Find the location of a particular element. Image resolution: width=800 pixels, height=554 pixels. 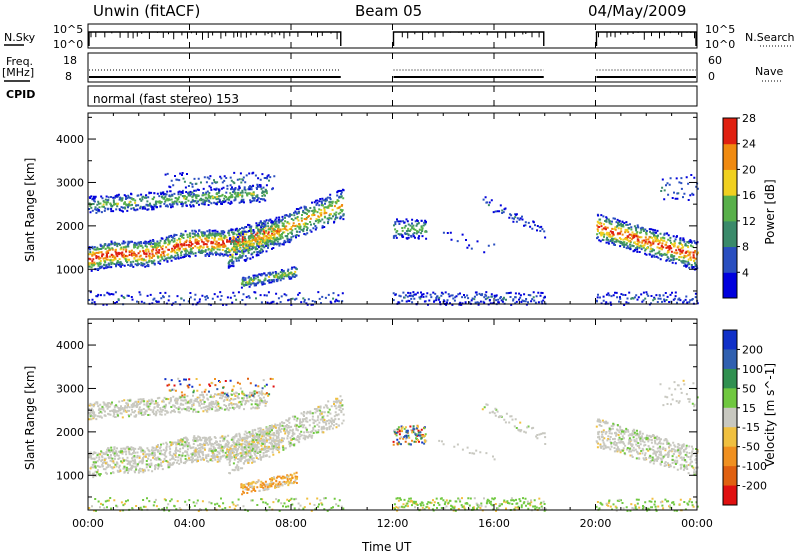

velocity-colorbar-tick-label: 200 is located at coordinates (752, 349).